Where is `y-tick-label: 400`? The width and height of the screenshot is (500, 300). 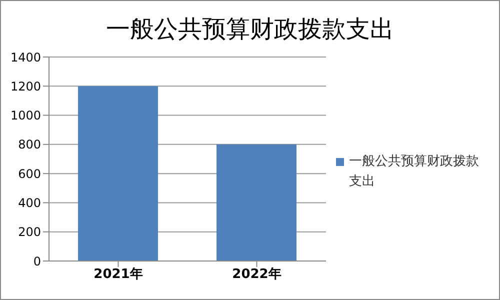
y-tick-label: 400 is located at coordinates (29, 203).